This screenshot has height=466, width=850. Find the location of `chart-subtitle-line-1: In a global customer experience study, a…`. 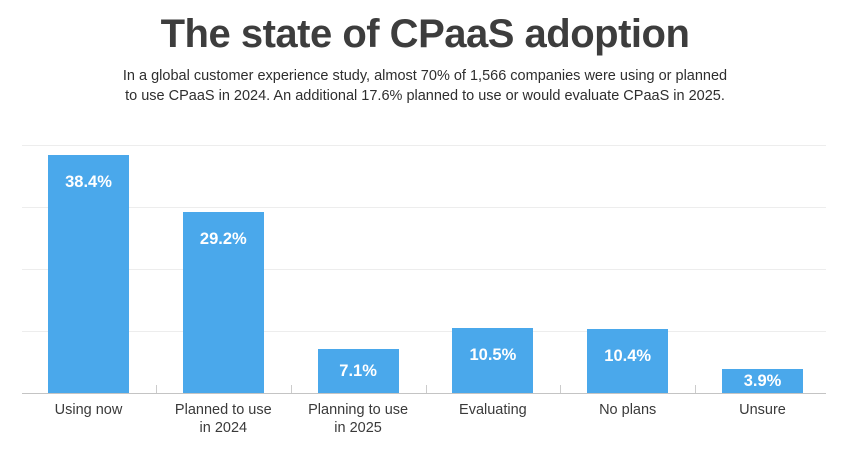

chart-subtitle-line-1: In a global customer experience study, a… is located at coordinates (425, 76).